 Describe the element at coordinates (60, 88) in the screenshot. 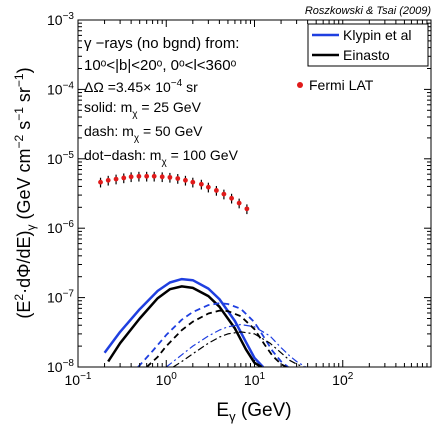

I see `y-tick-label: 10⁻⁴` at that location.